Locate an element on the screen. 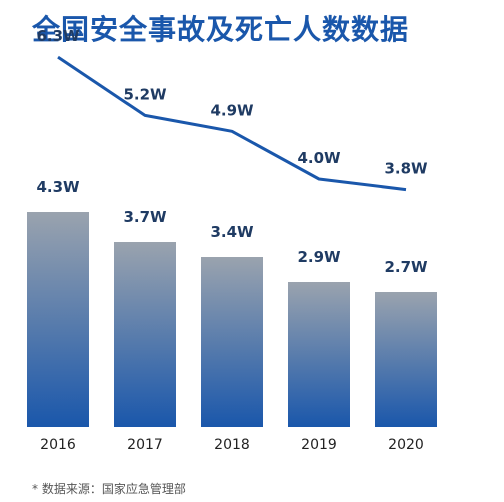 This screenshot has height=502, width=504. x-tick-2018: 2018 is located at coordinates (232, 445).